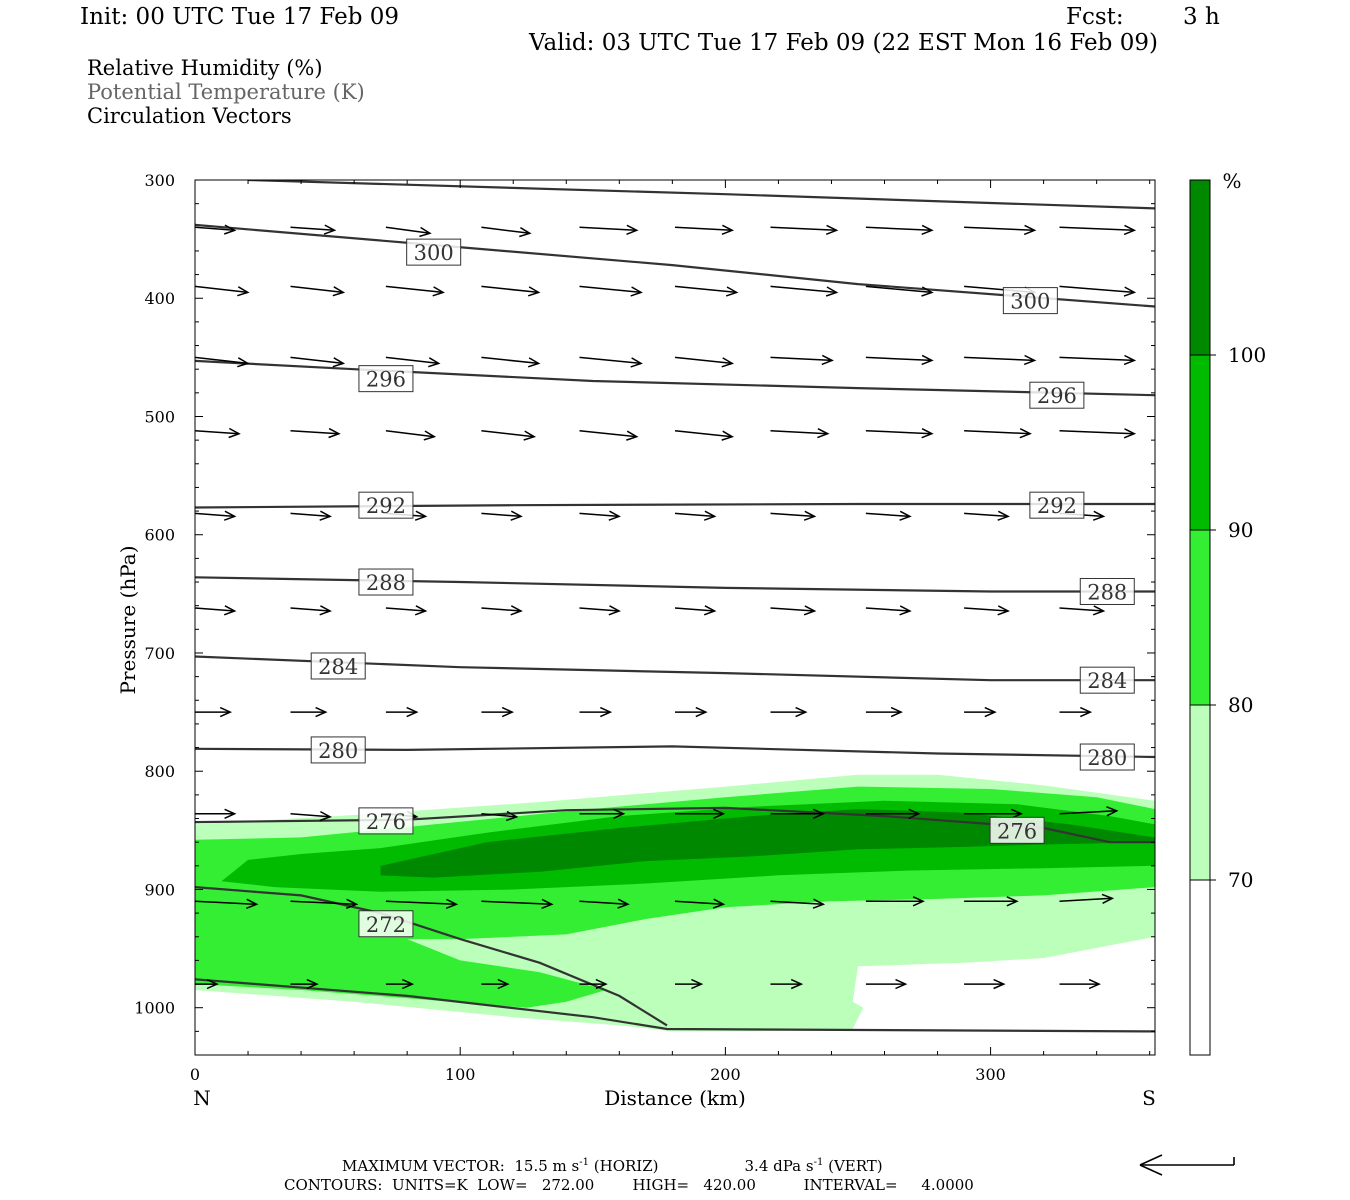  I want to click on horizontal-unit-exponent: -1, so click(584, 1162).